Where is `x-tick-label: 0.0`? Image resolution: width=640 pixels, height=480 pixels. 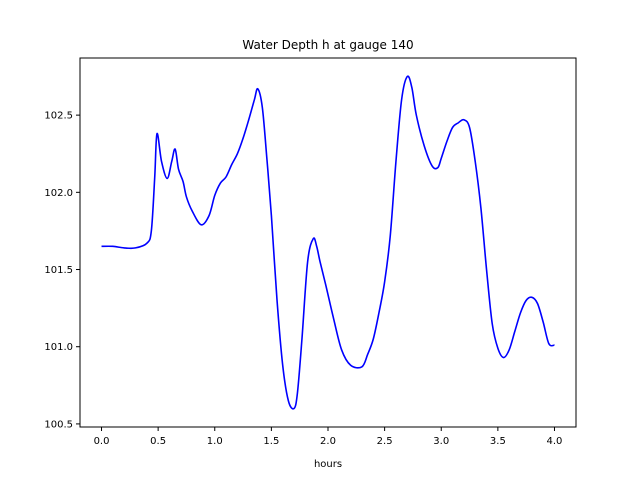 x-tick-label: 0.0 is located at coordinates (102, 441).